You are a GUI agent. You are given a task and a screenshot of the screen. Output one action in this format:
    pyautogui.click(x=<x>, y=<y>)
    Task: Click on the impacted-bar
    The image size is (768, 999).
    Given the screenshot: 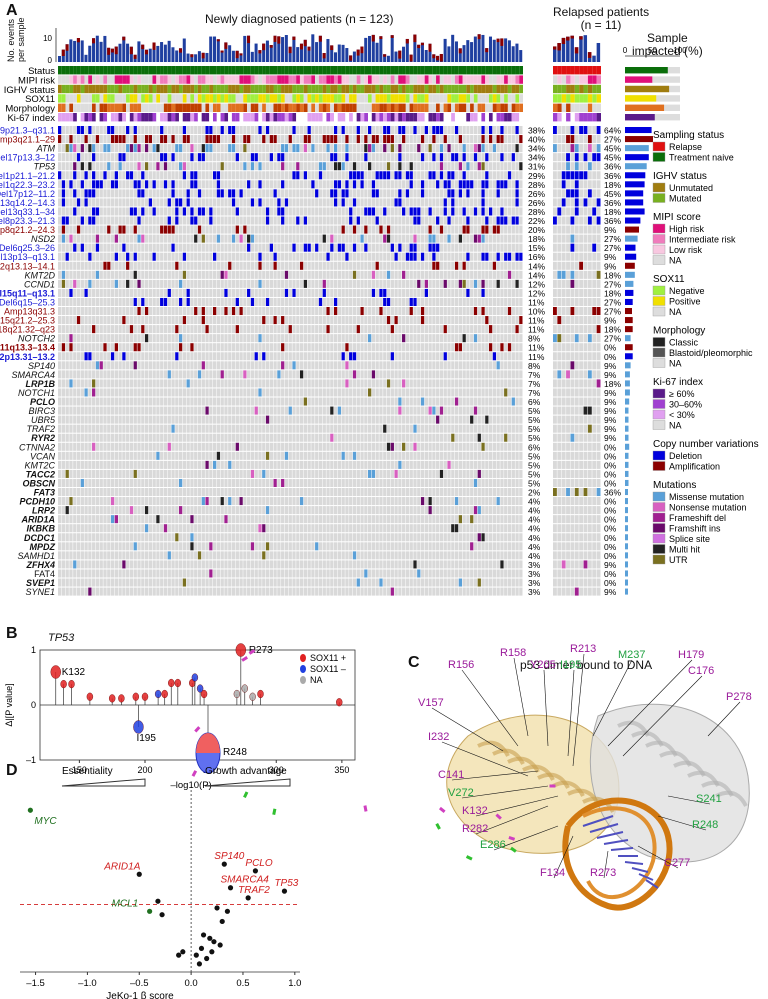 What is the action you would take?
    pyautogui.click(x=641, y=98)
    